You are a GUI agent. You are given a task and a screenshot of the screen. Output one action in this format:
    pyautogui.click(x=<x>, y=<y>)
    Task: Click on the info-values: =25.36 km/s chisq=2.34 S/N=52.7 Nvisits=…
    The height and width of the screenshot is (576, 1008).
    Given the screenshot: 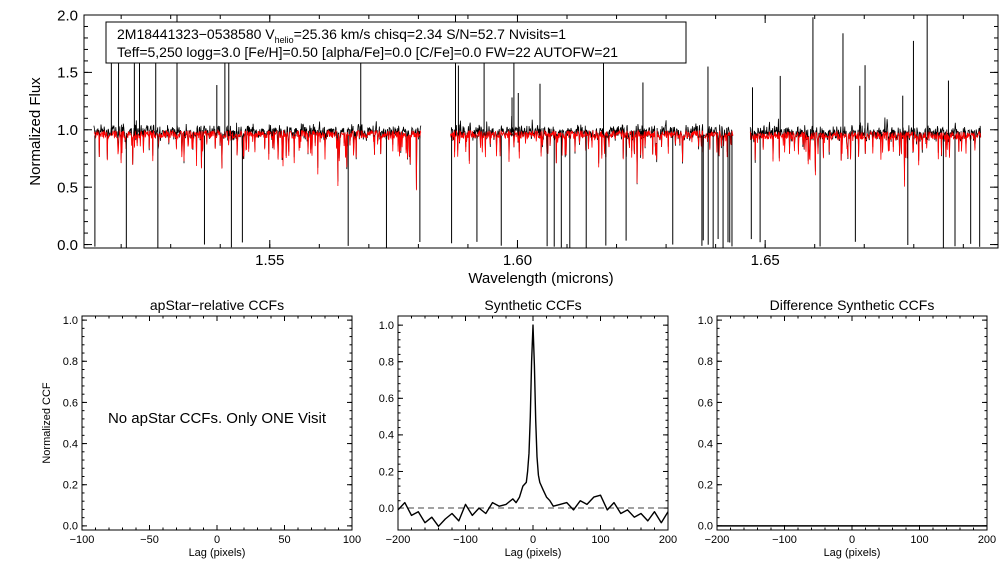 What is the action you would take?
    pyautogui.click(x=430, y=34)
    